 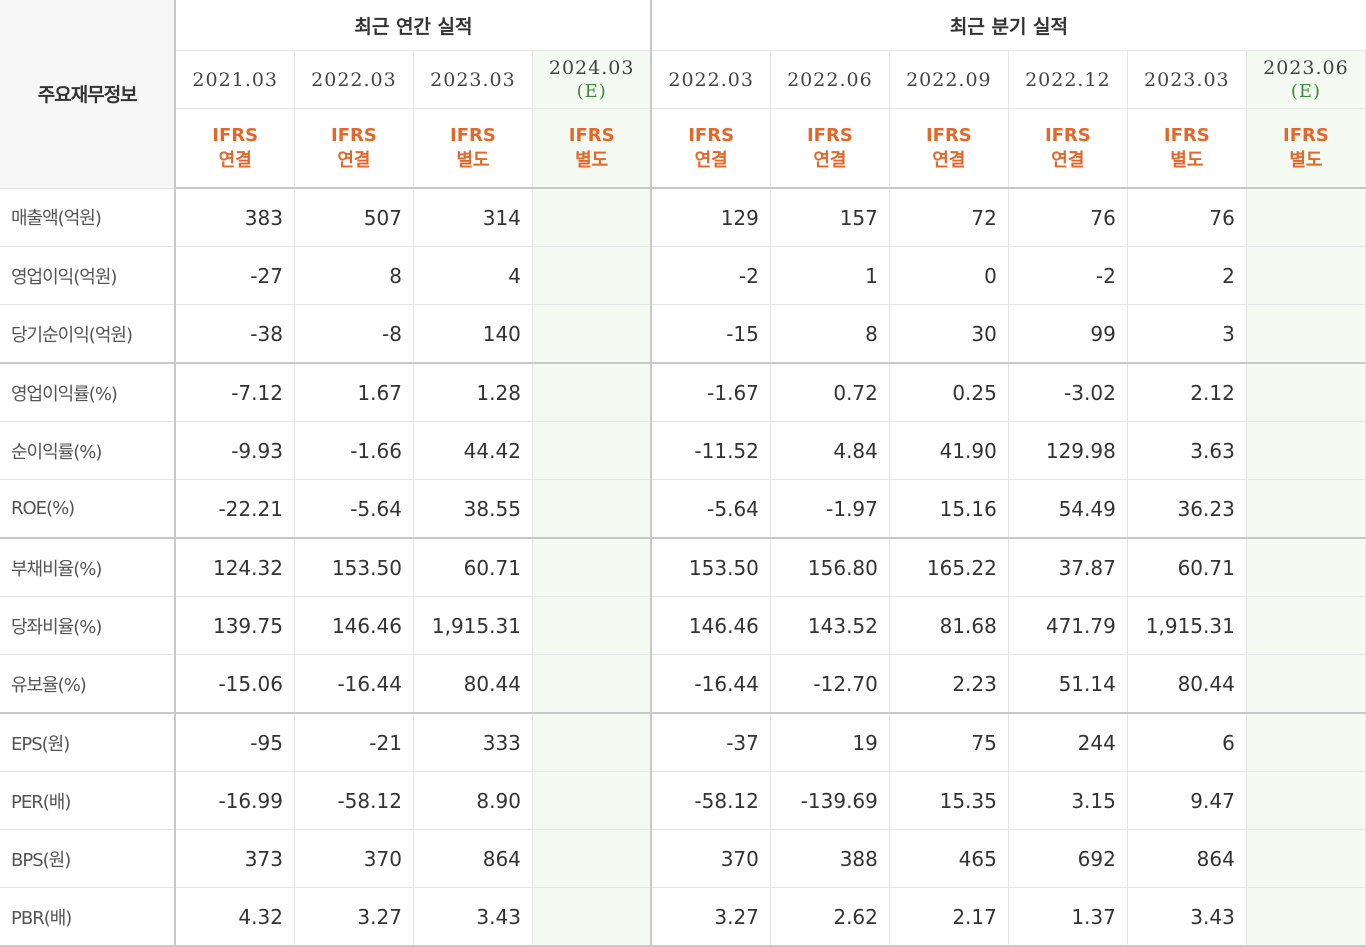 I want to click on value-cell: 507, so click(x=354, y=217).